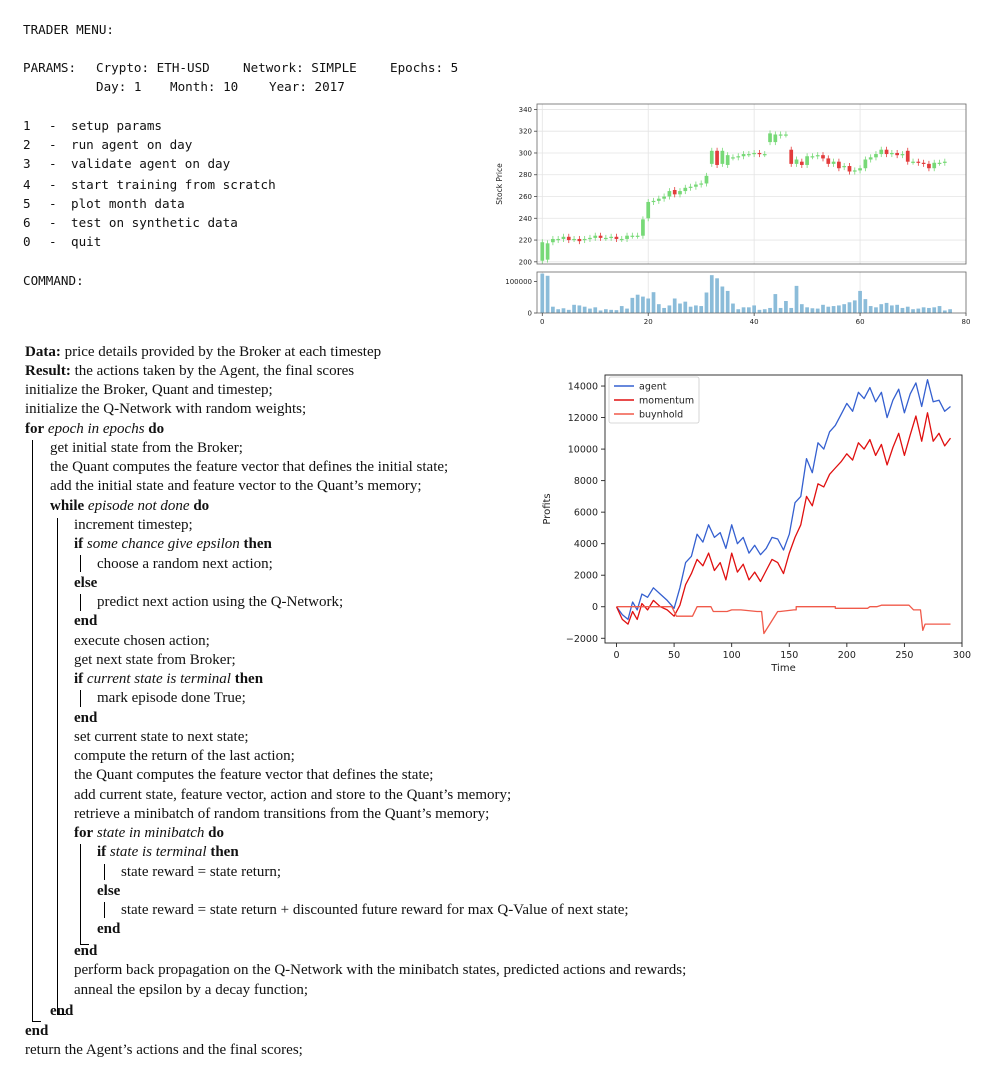 The image size is (997, 1078). Describe the element at coordinates (204, 86) in the screenshot. I see `param-month: Month: 10` at that location.